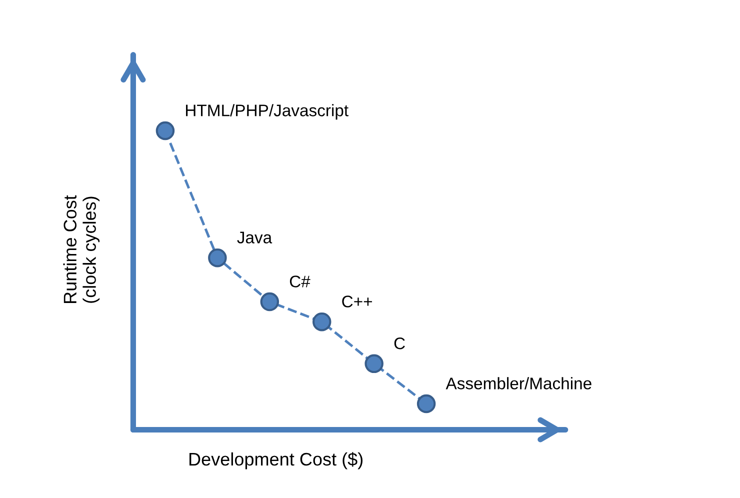 This screenshot has width=740, height=498. I want to click on annotation: C++, so click(357, 302).